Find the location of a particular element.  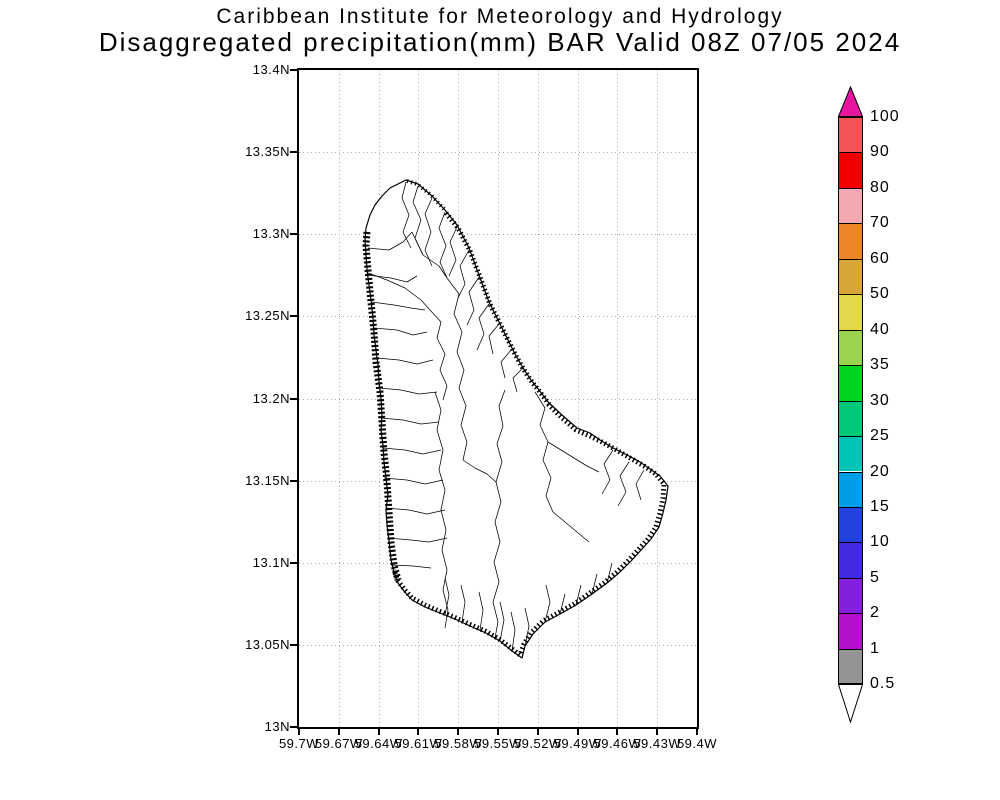

colorbar-label: 10 is located at coordinates (880, 542).